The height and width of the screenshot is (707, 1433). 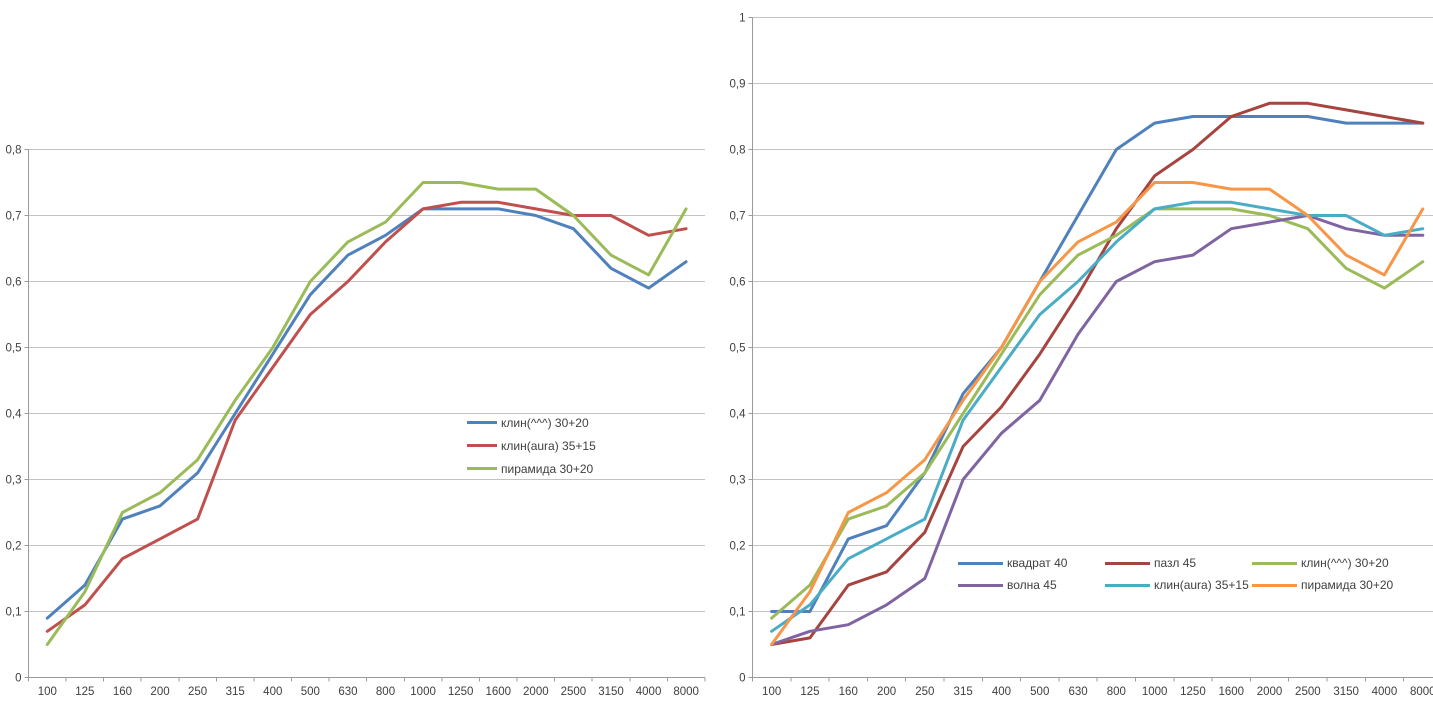 What do you see at coordinates (1037, 563) in the screenshot?
I see `legend-series-label: квадрат 40` at bounding box center [1037, 563].